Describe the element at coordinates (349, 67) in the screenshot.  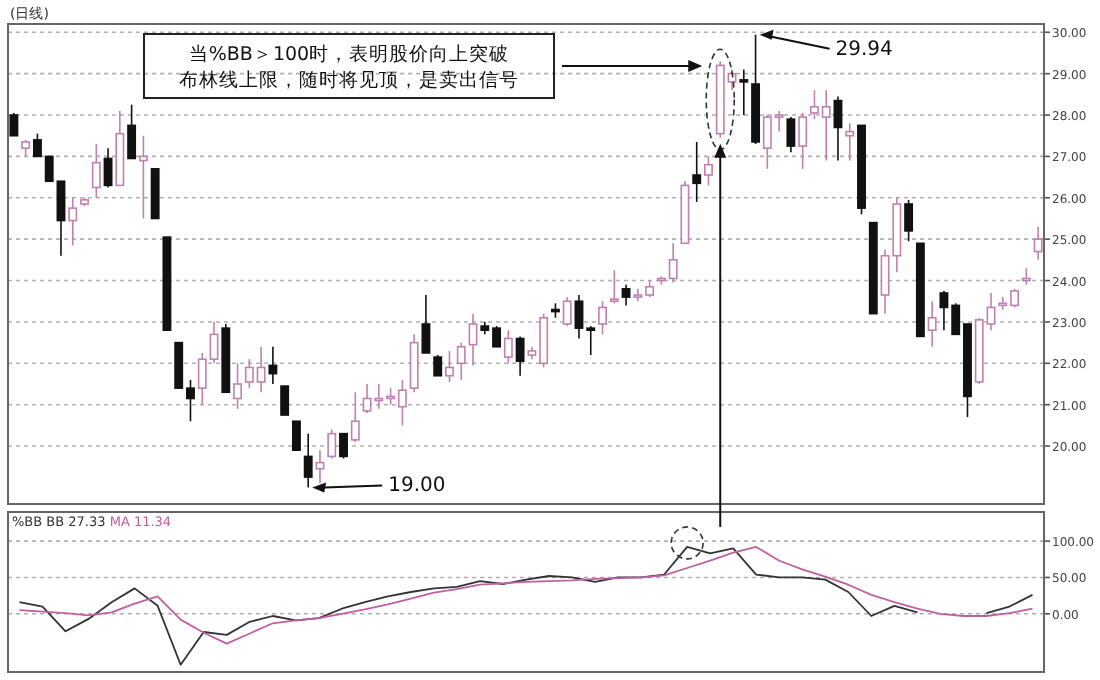
I see `annotation: 当%BB＞100时，表明股价向上突破布林线上限，随时将见顶，是卖出信号` at that location.